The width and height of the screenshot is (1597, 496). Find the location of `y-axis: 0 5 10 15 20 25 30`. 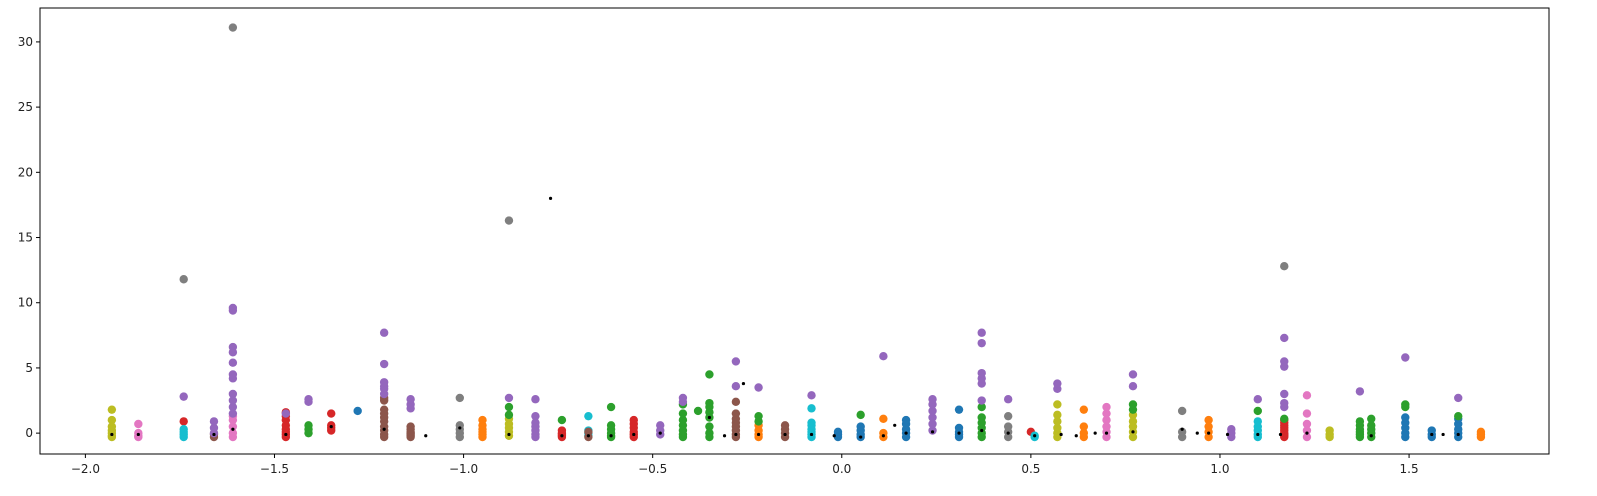

y-axis: 0 5 10 15 20 25 30 is located at coordinates (29, 237).